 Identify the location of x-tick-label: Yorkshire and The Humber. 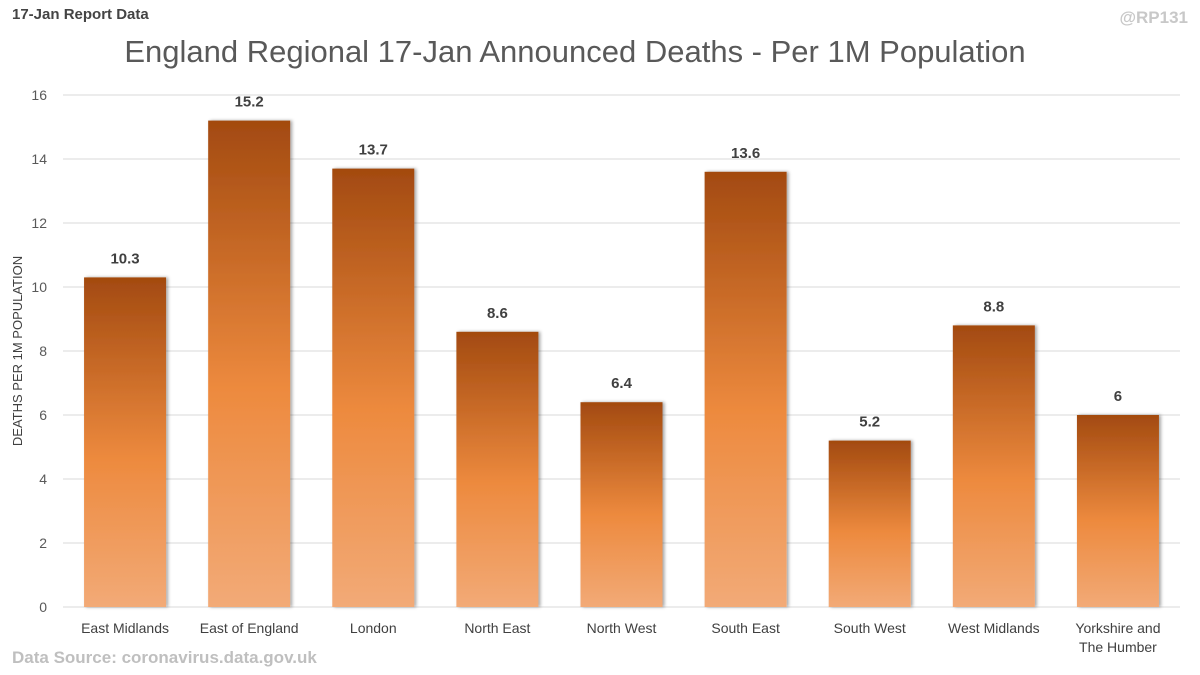
(1117, 637).